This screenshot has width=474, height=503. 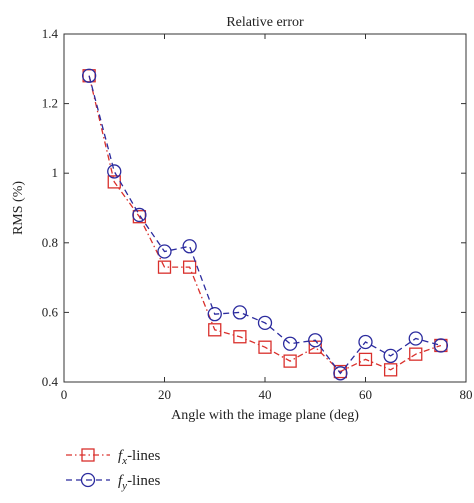 What do you see at coordinates (50, 381) in the screenshot?
I see `y-tick-label: 0.4` at bounding box center [50, 381].